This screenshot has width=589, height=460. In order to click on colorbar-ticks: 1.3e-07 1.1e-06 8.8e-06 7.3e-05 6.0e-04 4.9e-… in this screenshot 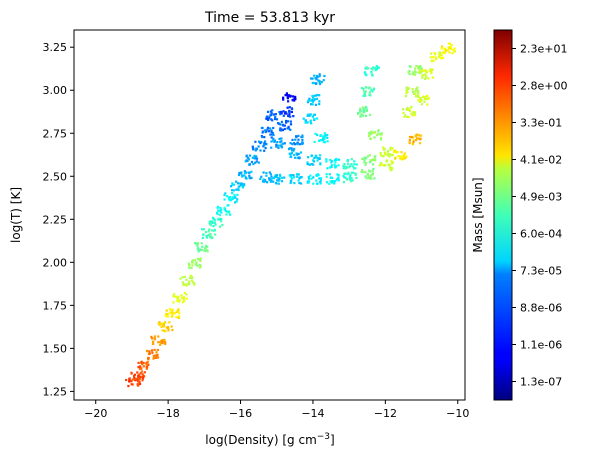, I will do `click(539, 216)`.